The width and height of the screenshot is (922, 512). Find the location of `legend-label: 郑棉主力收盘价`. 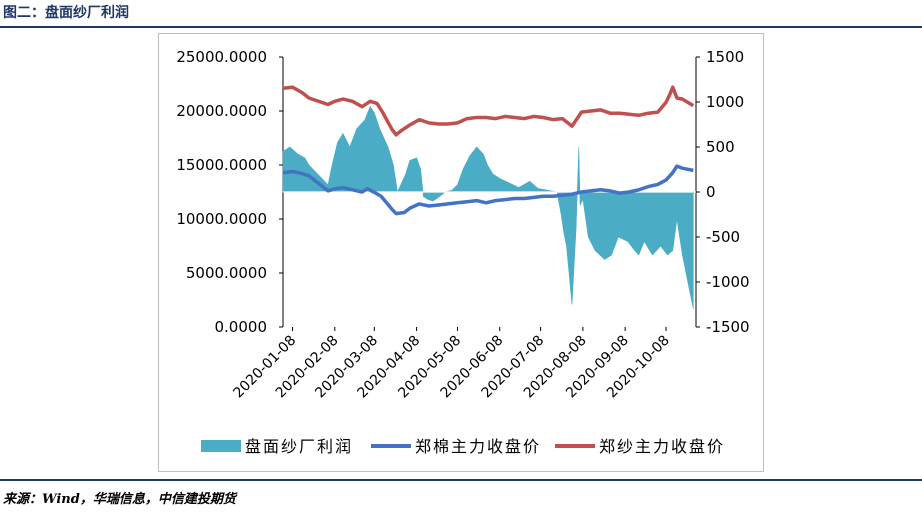

legend-label: 郑棉主力收盘价 is located at coordinates (478, 446).